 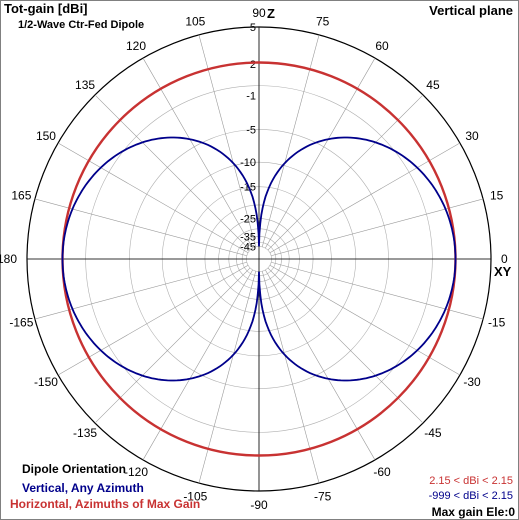 What do you see at coordinates (323, 497) in the screenshot?
I see `angle-tick-label: -75` at bounding box center [323, 497].